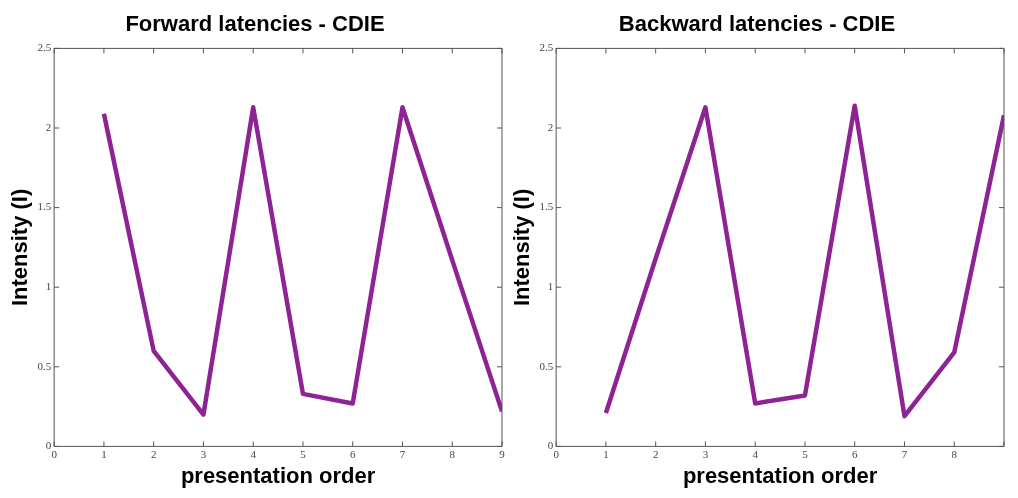  I want to click on chart-title: Forward latencies - CDIE, so click(255, 24).